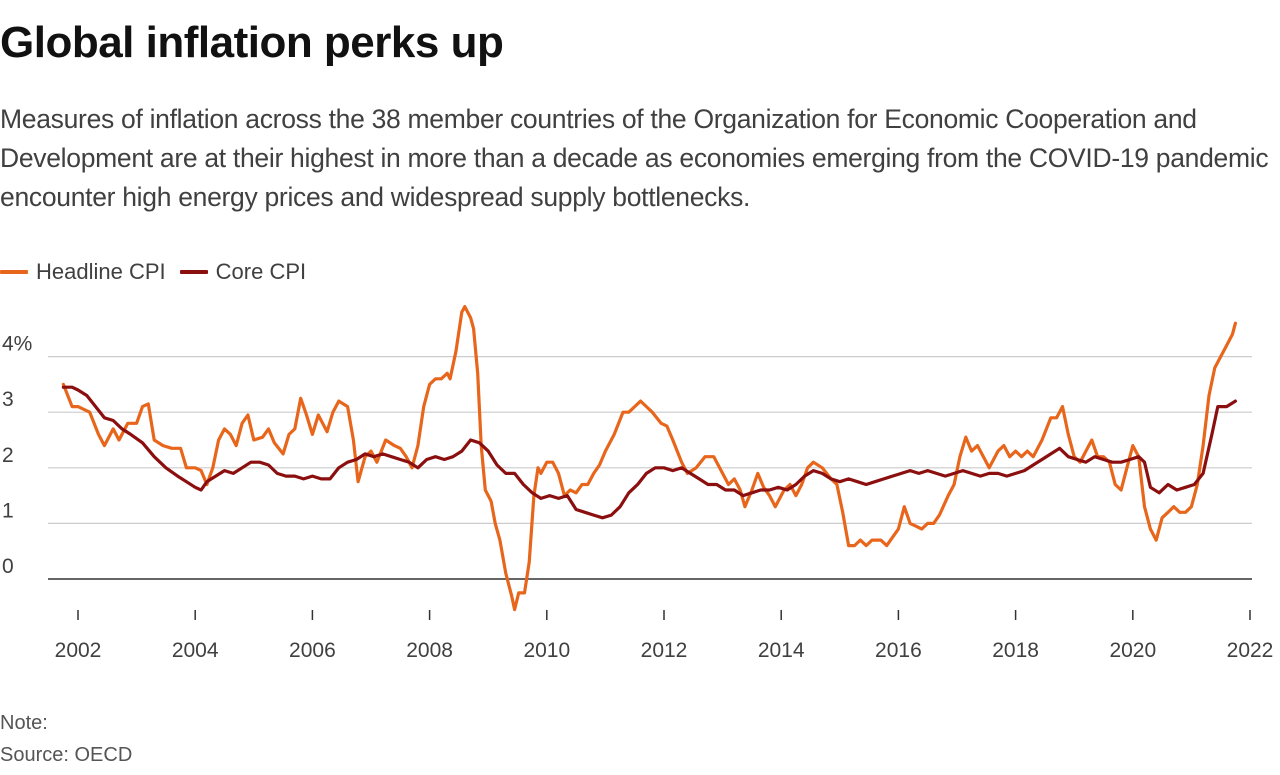  I want to click on x-tick-label: 2014, so click(781, 650).